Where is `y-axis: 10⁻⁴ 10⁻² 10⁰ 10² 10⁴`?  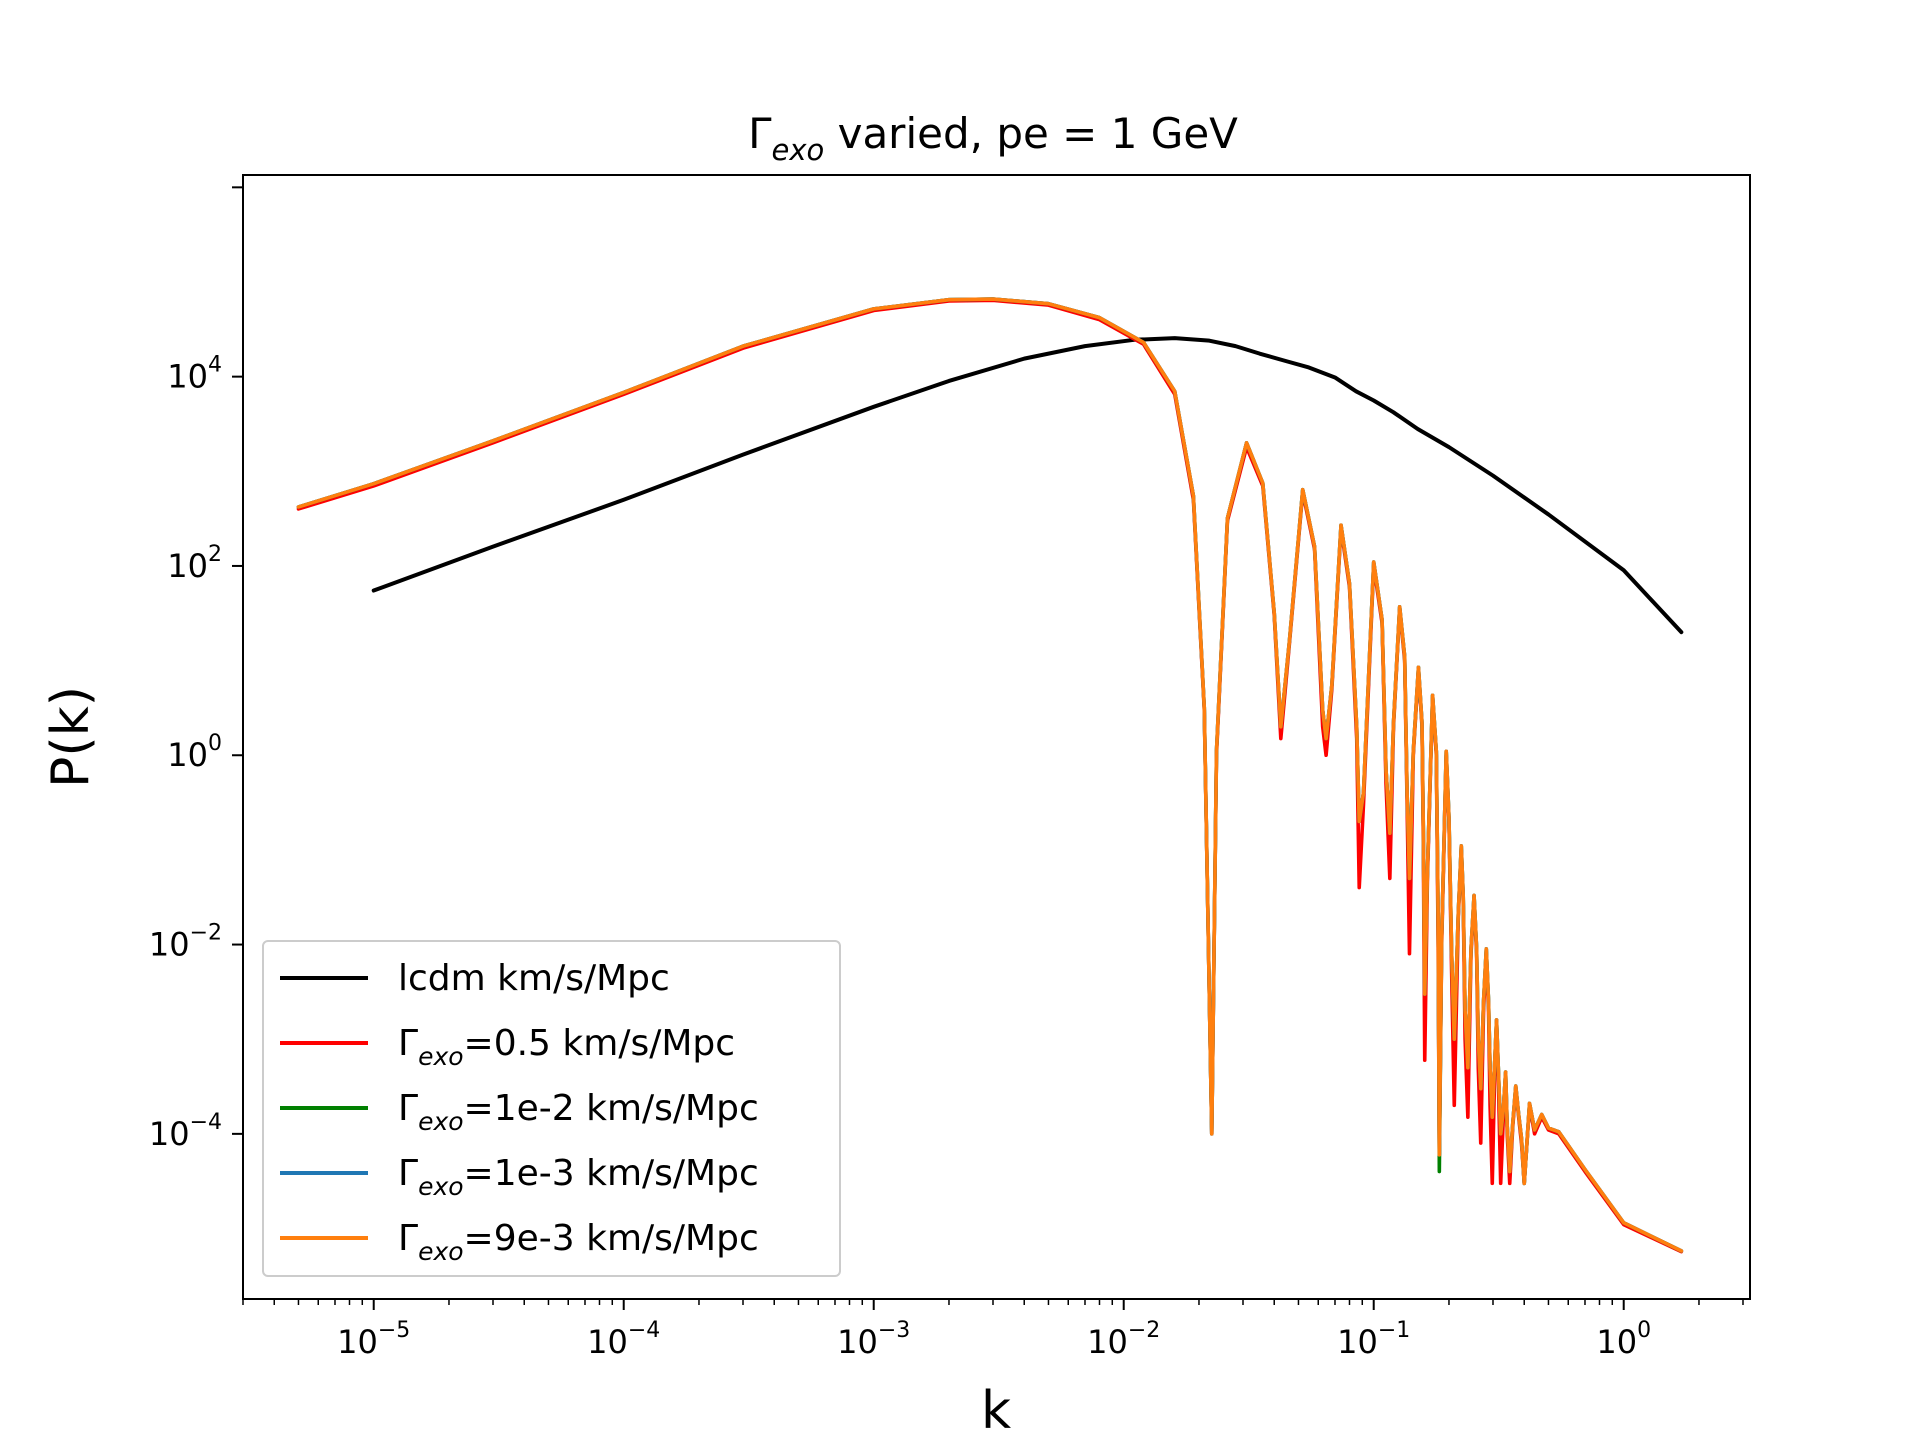
y-axis: 10⁻⁴ 10⁻² 10⁰ 10² 10⁴ is located at coordinates (196, 669).